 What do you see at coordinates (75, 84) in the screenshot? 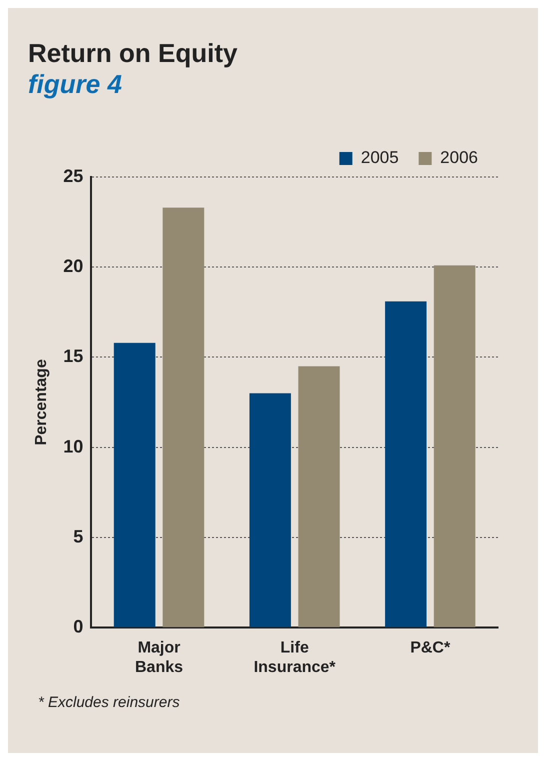
I see `chart-subtitle: figure 4` at bounding box center [75, 84].